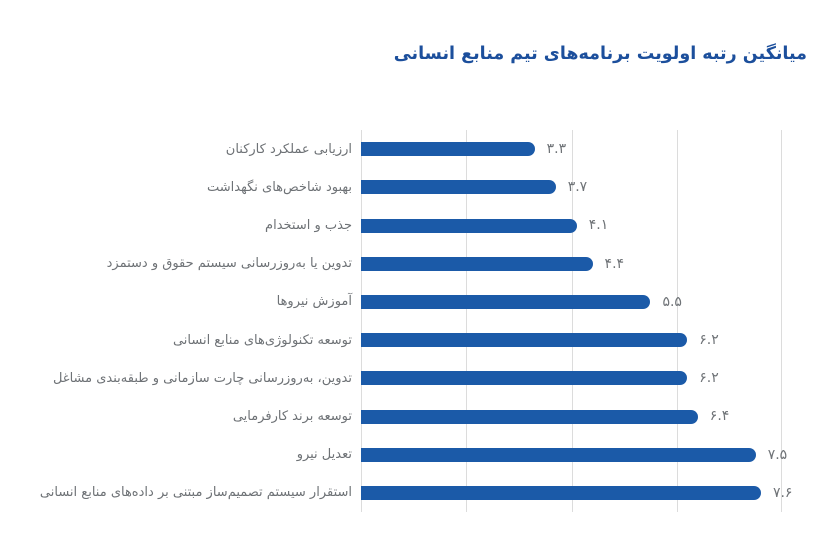 The height and width of the screenshot is (560, 840). Describe the element at coordinates (719, 416) in the screenshot. I see `value-label: ۶.۴` at that location.